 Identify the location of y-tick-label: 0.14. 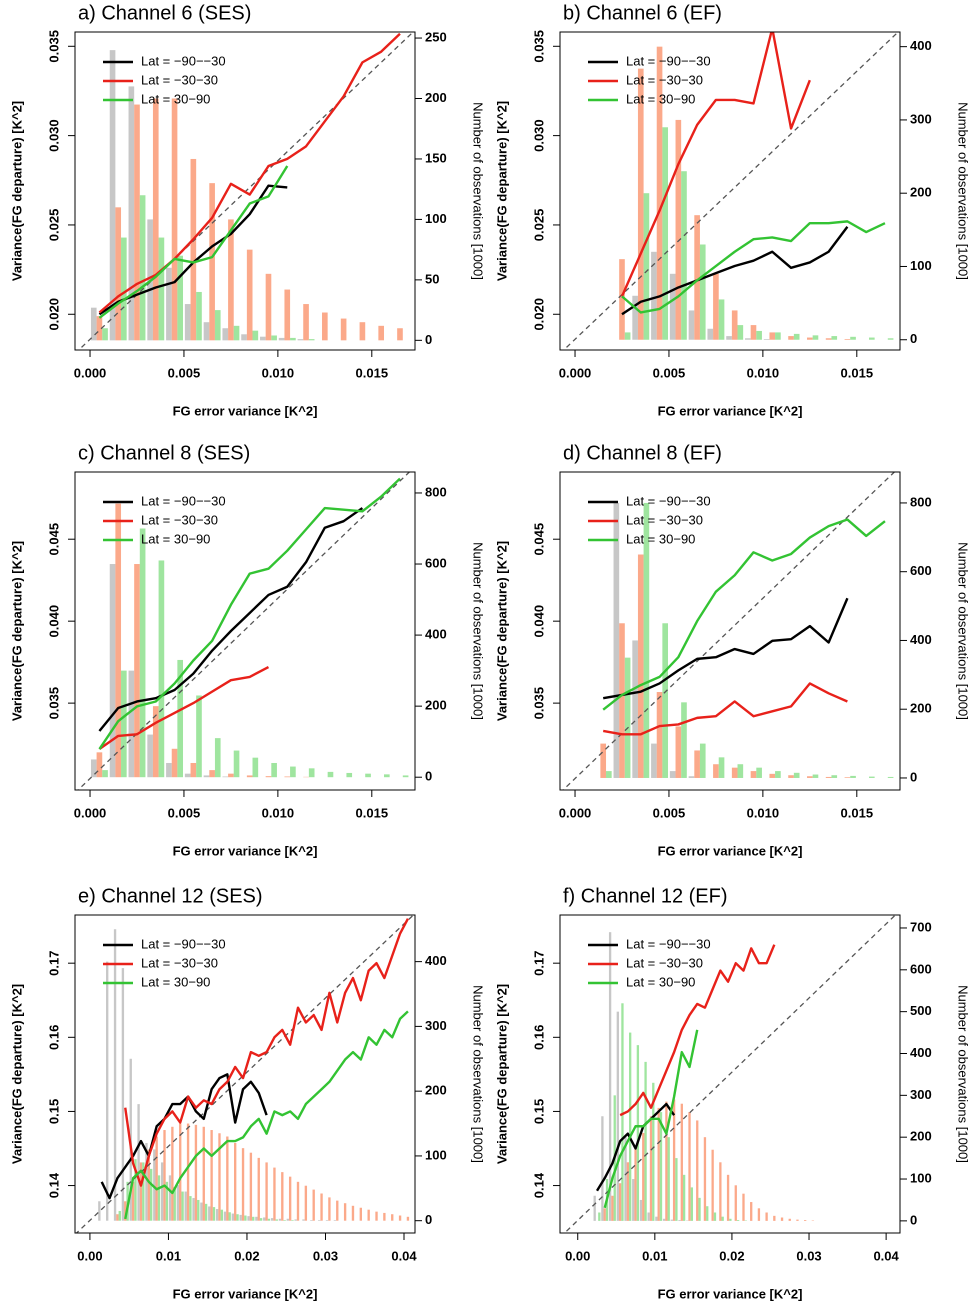
(538, 1185).